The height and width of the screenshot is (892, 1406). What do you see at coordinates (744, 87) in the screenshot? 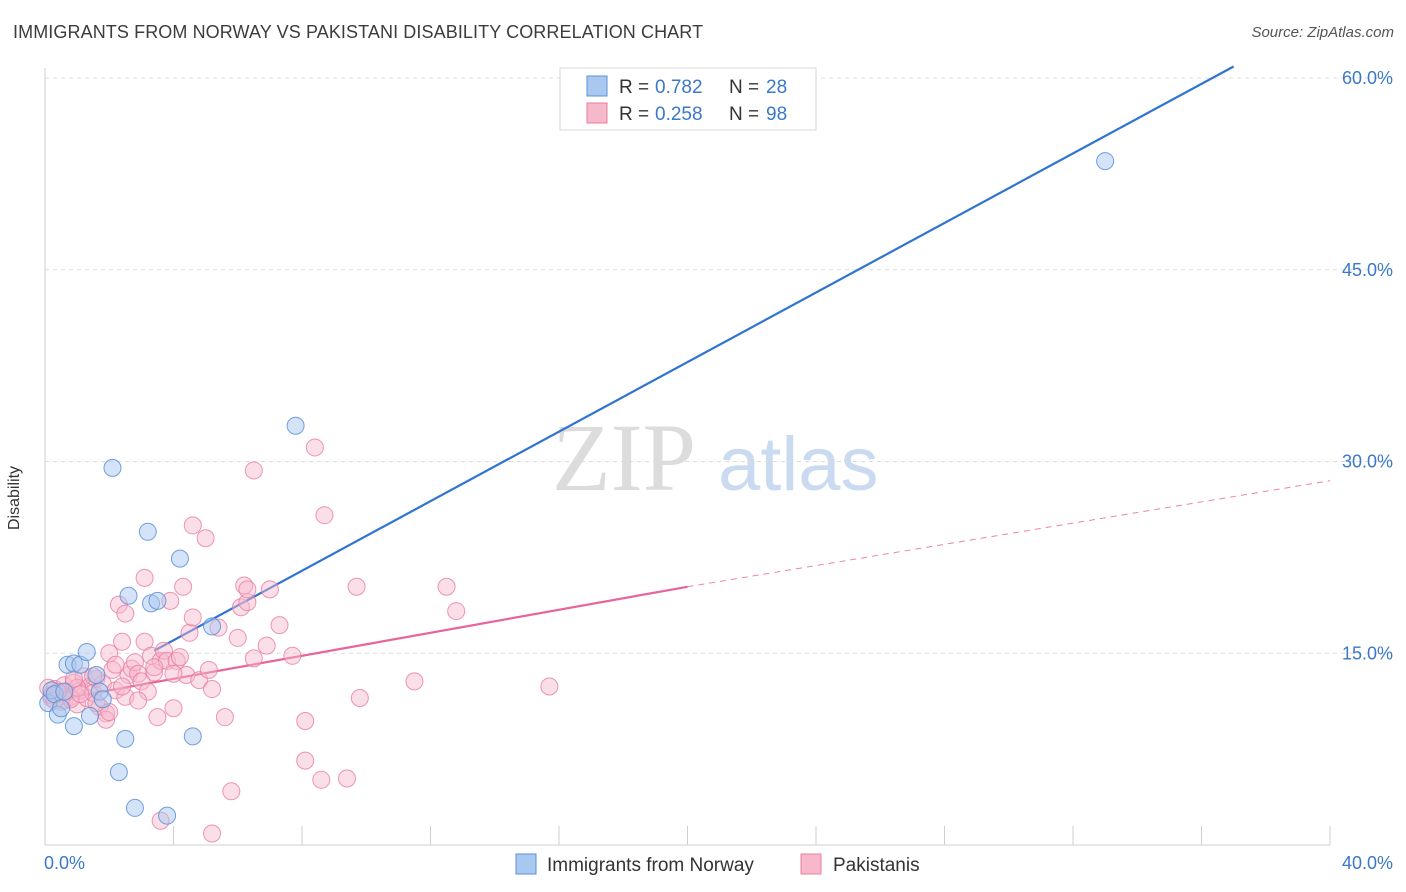
I see `legend-n-label-norway: N =` at bounding box center [744, 87].